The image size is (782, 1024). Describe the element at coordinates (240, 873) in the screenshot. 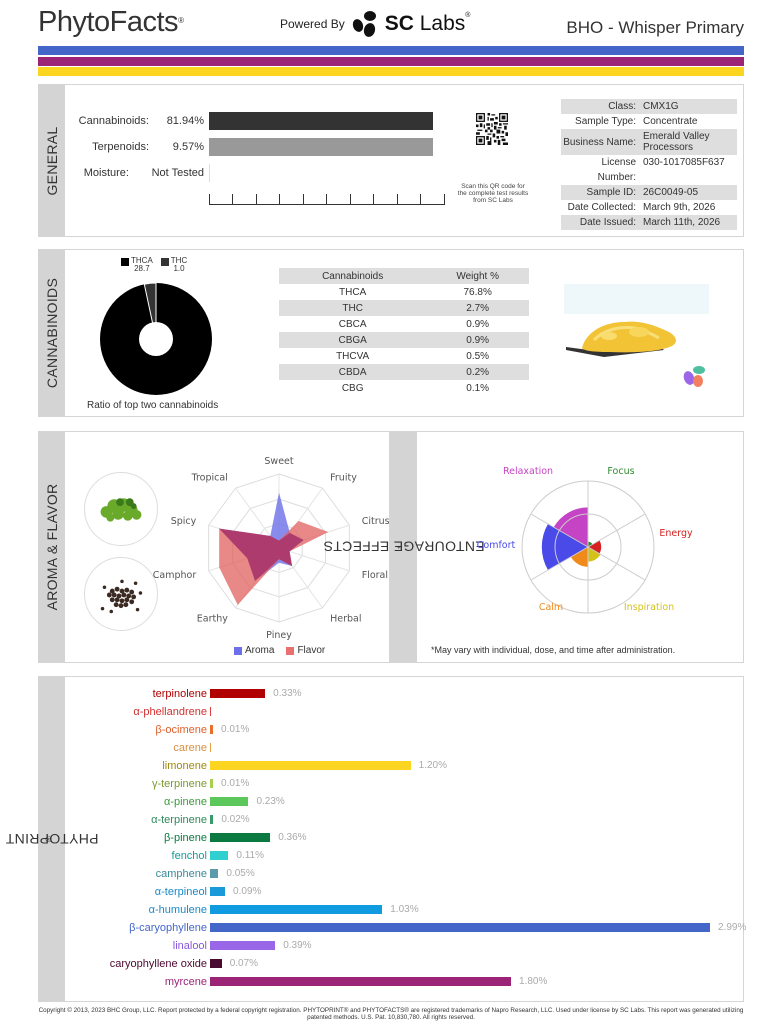

I see `terpene-value: 0.05%` at that location.